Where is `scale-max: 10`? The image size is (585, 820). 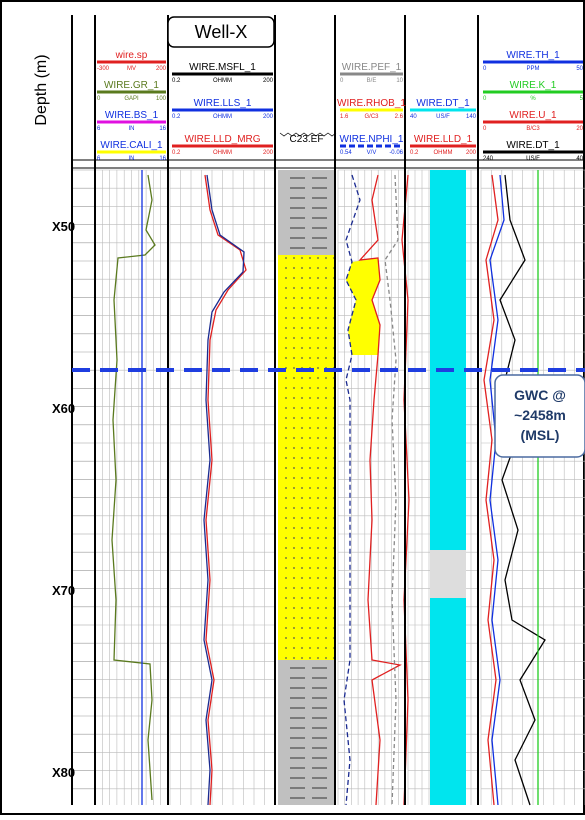
scale-max: 10 is located at coordinates (399, 81).